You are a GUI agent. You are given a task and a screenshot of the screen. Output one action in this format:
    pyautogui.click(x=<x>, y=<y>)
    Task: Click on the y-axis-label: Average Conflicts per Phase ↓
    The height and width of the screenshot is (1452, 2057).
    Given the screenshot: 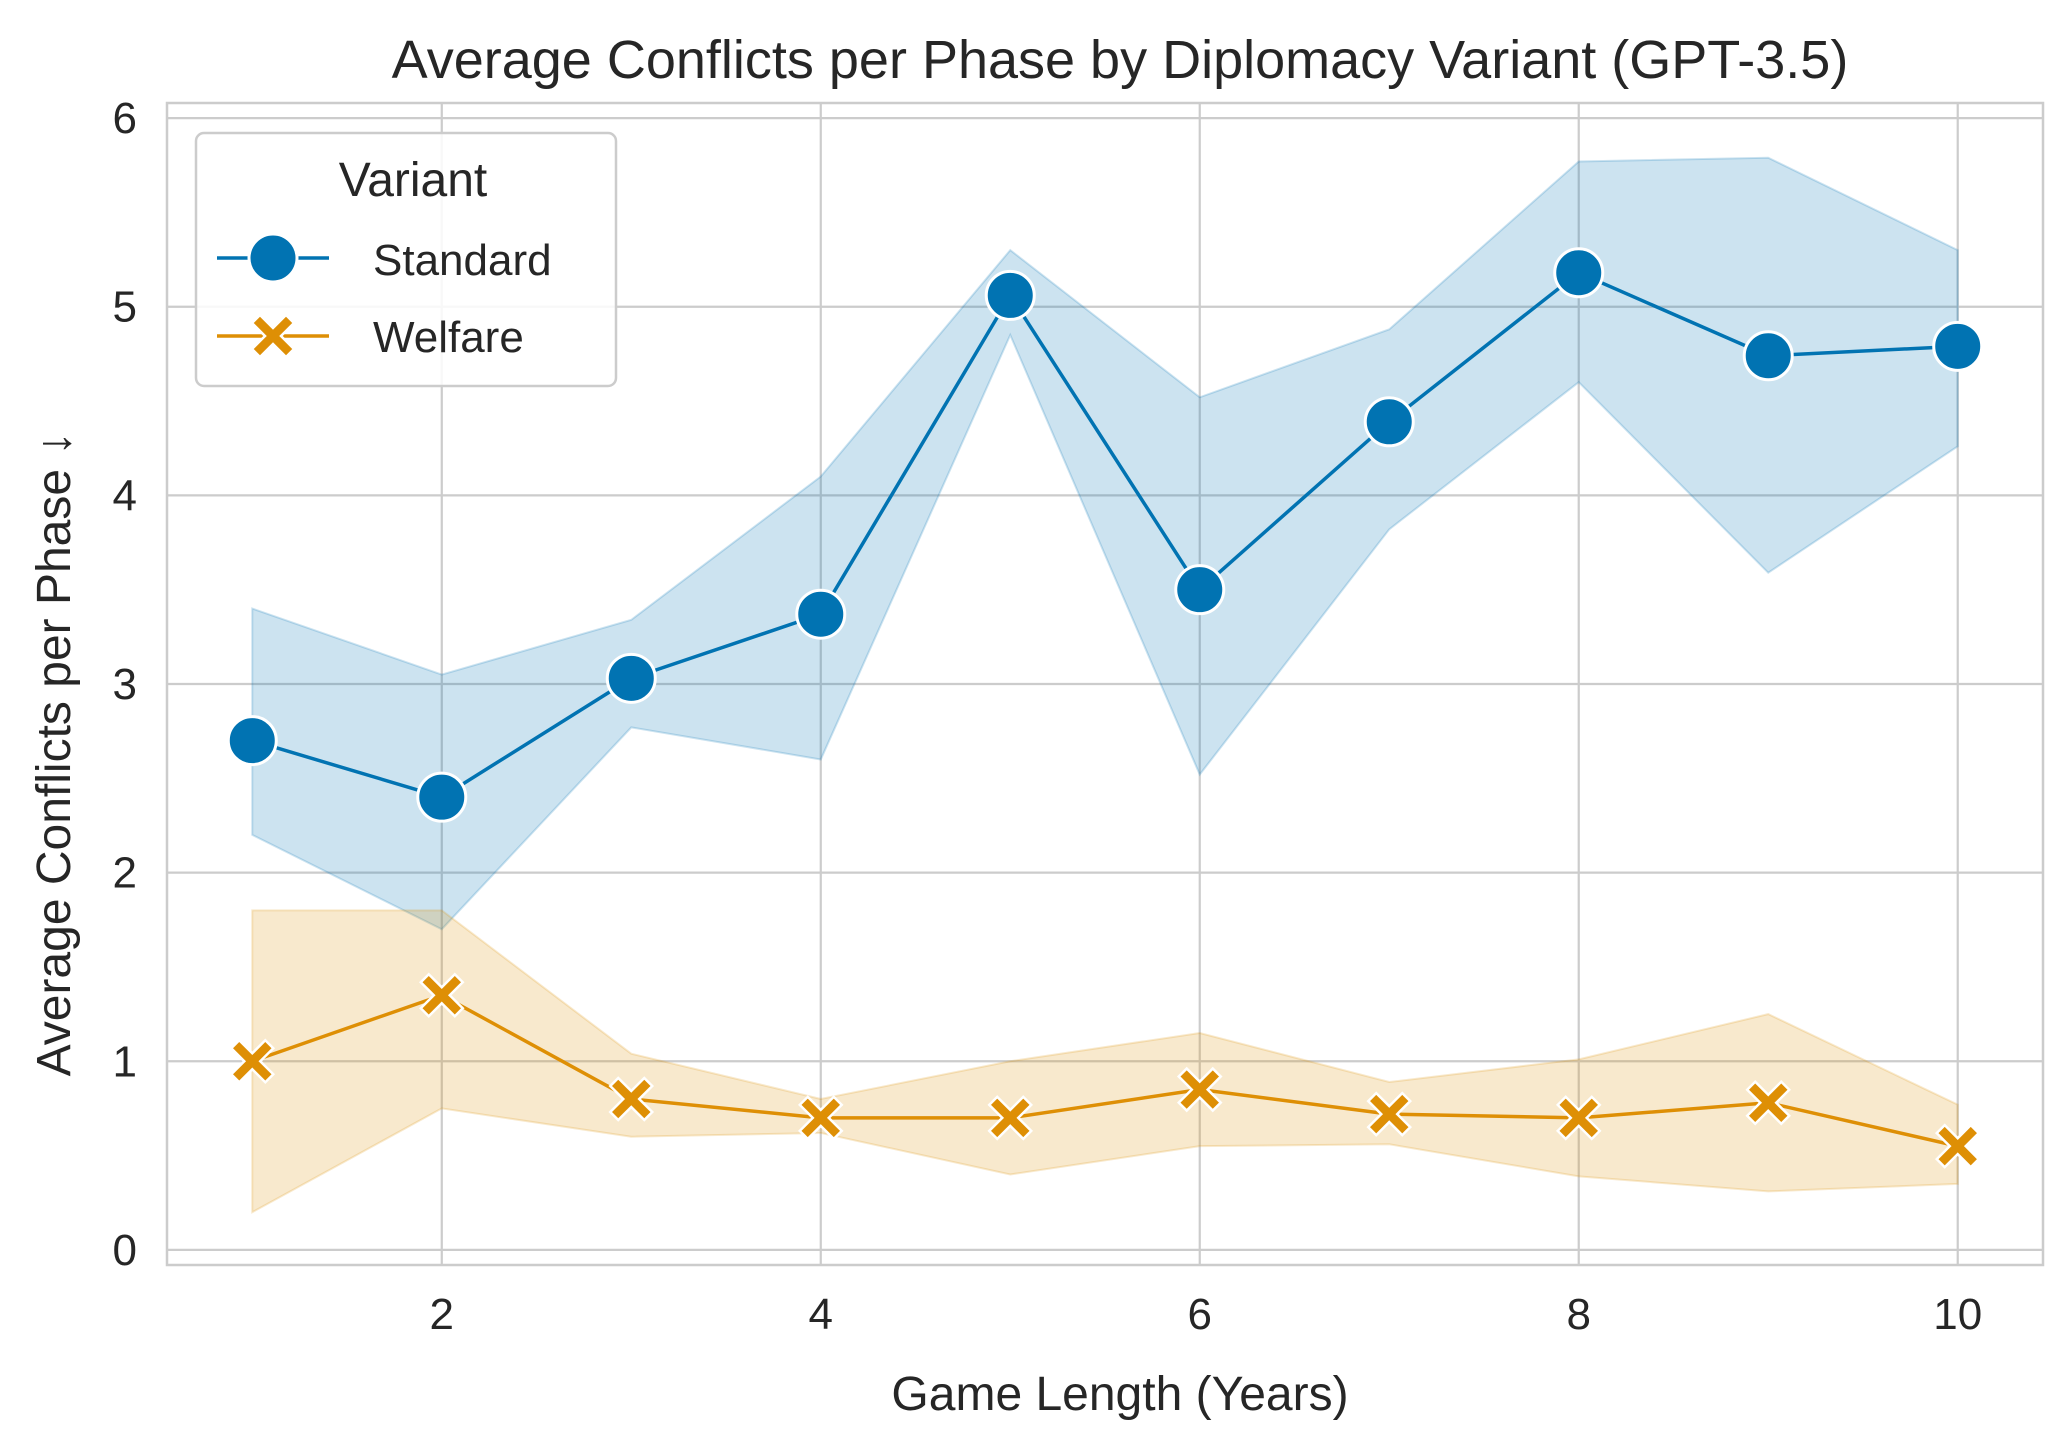 What is the action you would take?
    pyautogui.click(x=54, y=754)
    